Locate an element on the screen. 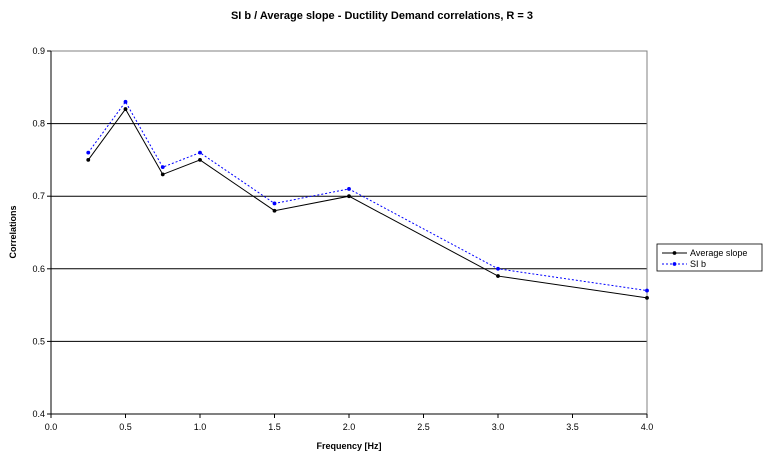 This screenshot has width=764, height=459. x-tick-label: 2.5 is located at coordinates (423, 427).